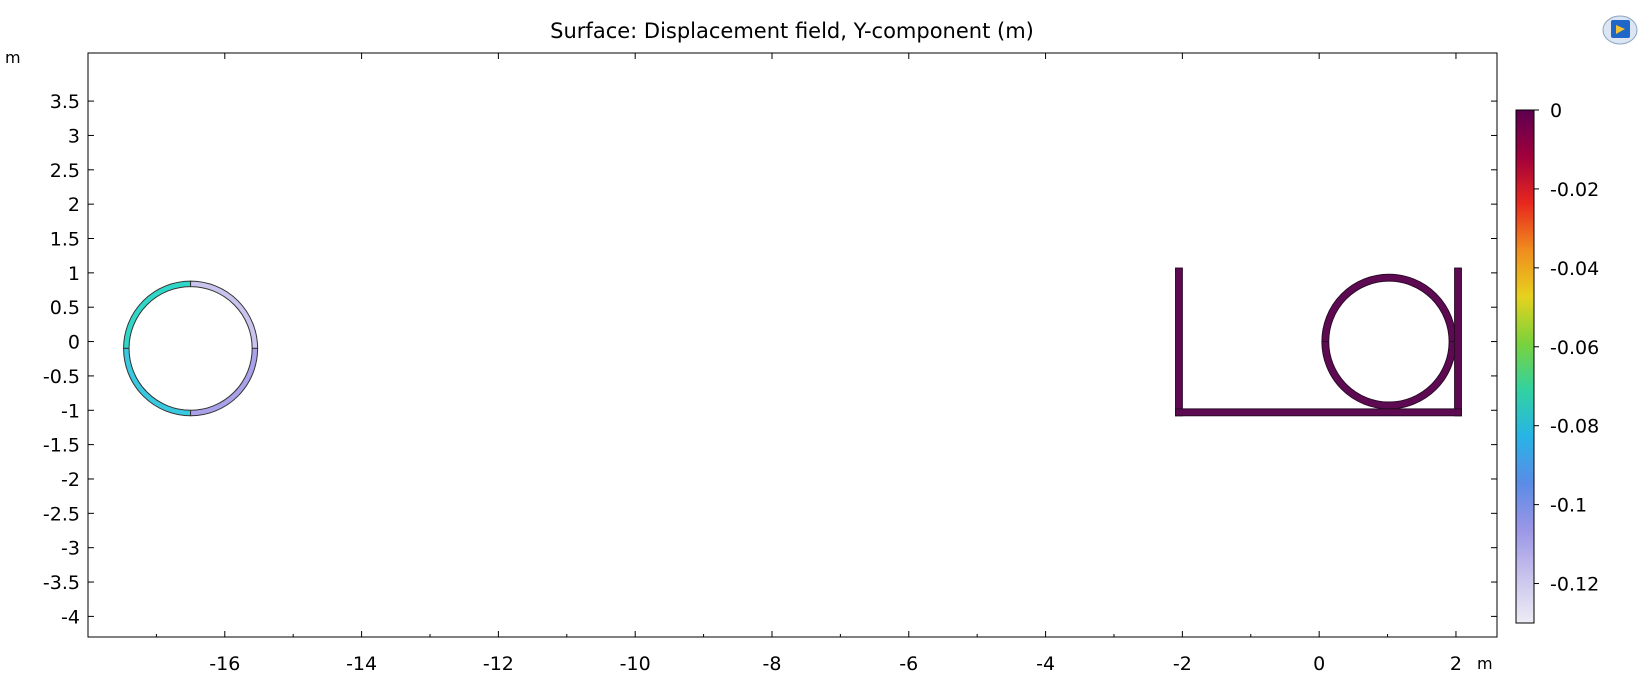 This screenshot has width=1642, height=680. Describe the element at coordinates (1557, 362) in the screenshot. I see `colorbar: 0 -0.02 -0.04 -0.06 -0.08 -0.1 -0.12` at that location.